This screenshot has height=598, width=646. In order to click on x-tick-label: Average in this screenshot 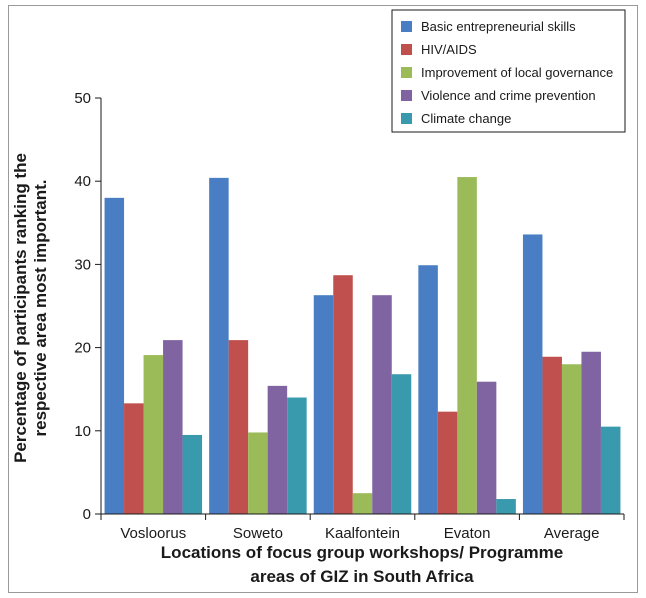, I will do `click(572, 533)`.